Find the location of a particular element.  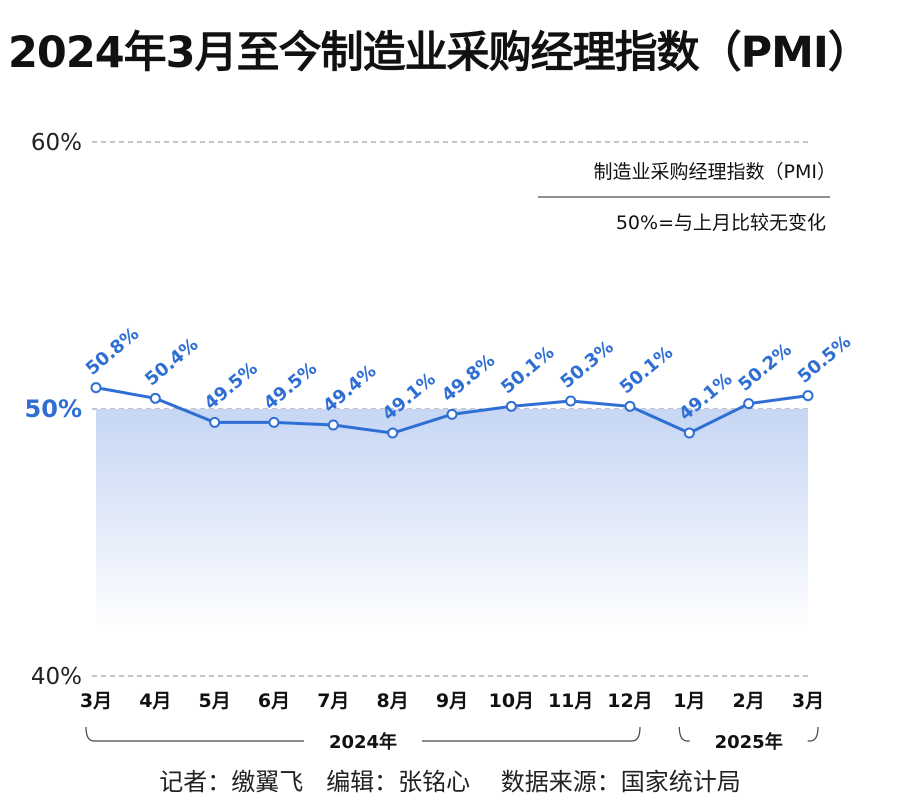

series-layer is located at coordinates (452, 410).